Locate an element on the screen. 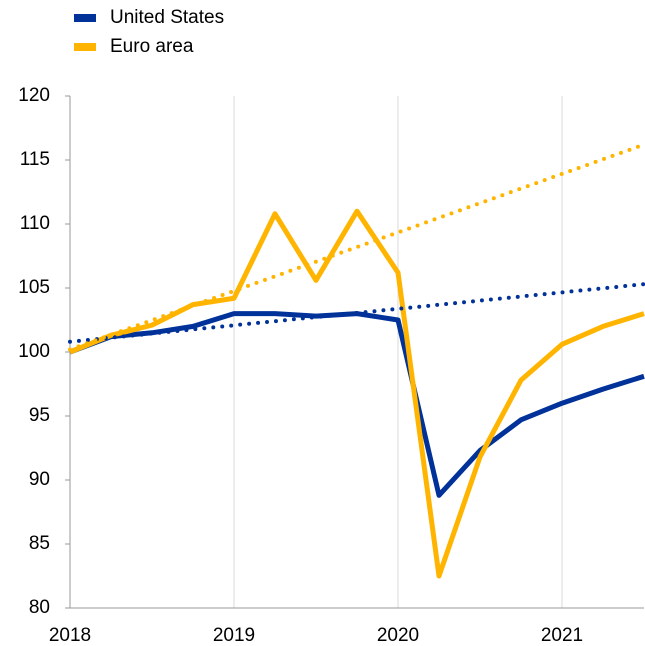 The image size is (645, 646). y-tick-label: 90 is located at coordinates (39, 479).